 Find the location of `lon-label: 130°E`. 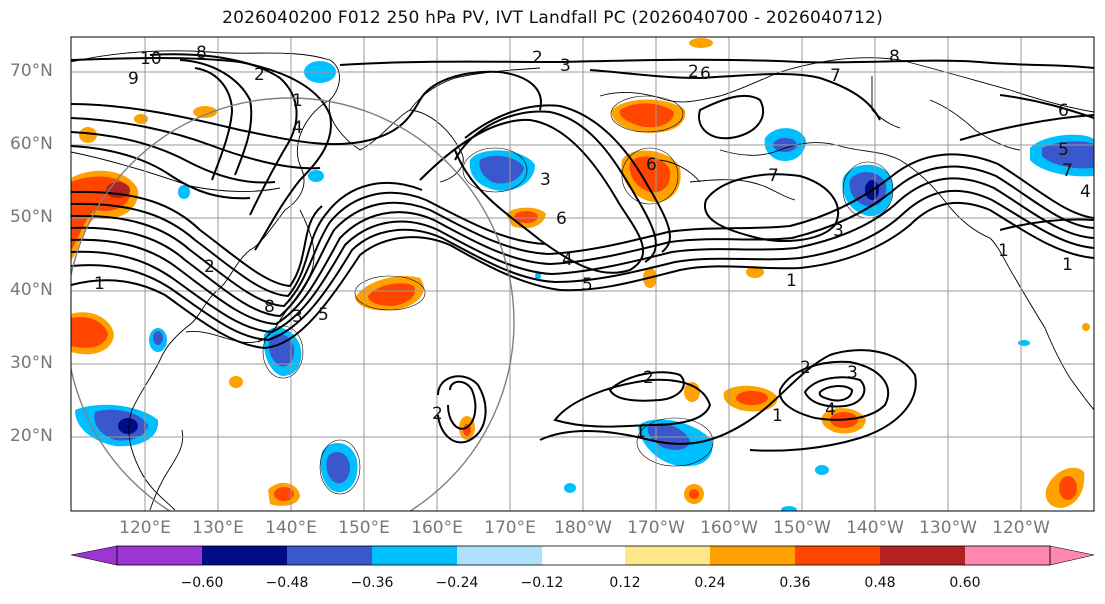

lon-label: 130°E is located at coordinates (218, 528).